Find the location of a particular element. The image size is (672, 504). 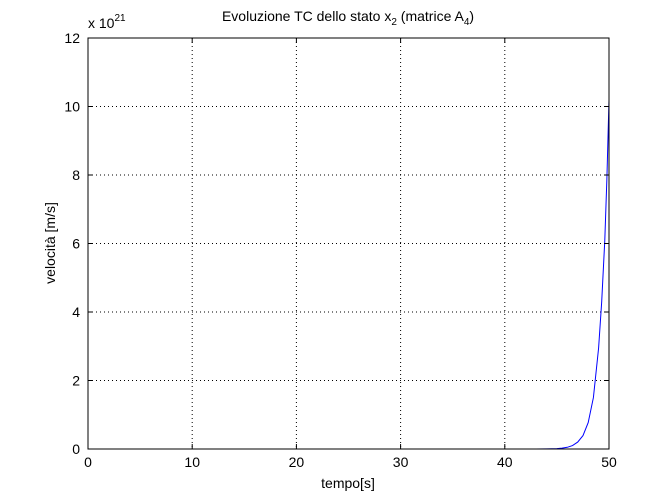

exponent-base: x 10 is located at coordinates (101, 23).